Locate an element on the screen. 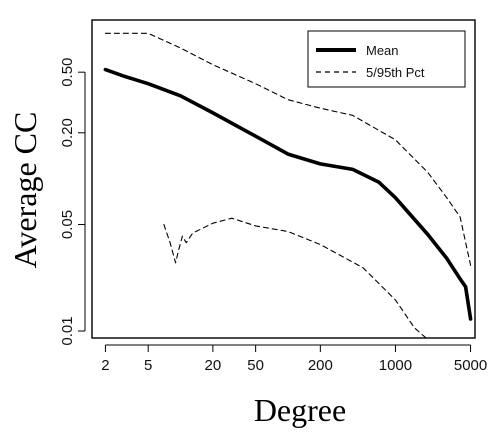 The width and height of the screenshot is (497, 438). x-tick-label: 5000 is located at coordinates (470, 365).